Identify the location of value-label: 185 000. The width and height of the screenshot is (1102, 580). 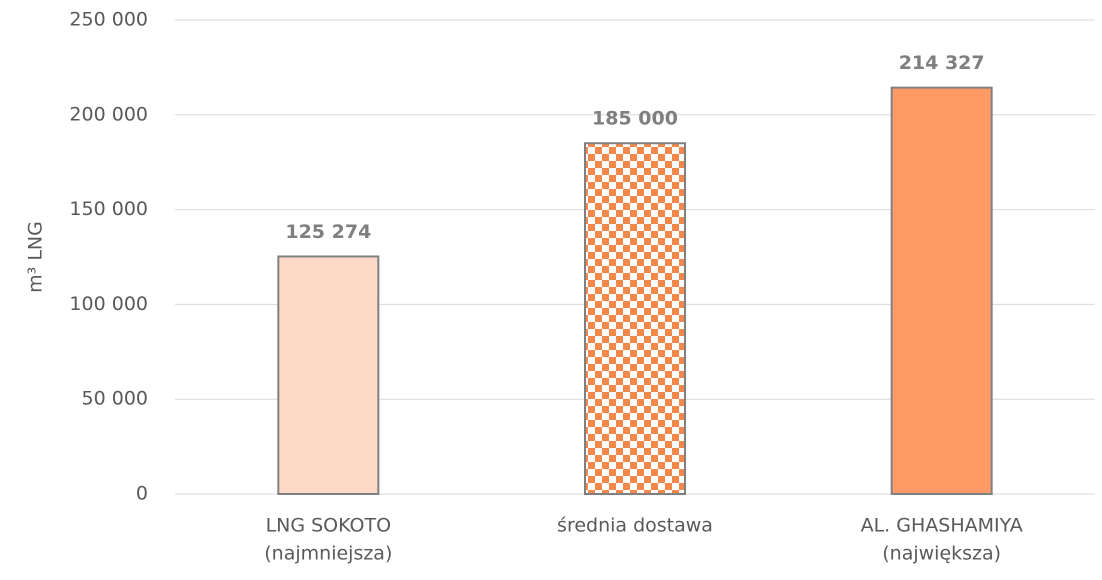
(635, 119).